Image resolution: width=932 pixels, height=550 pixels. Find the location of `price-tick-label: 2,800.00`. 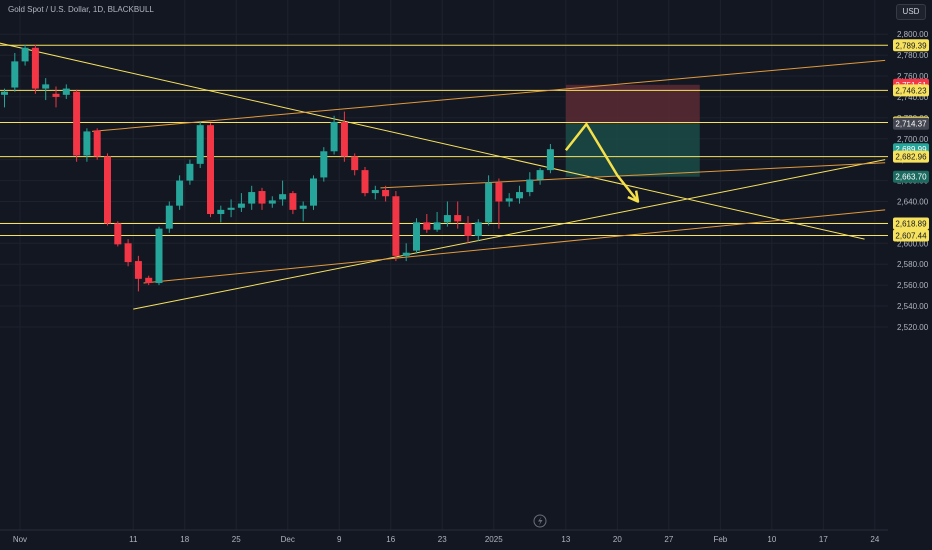

price-tick-label: 2,800.00 is located at coordinates (913, 34).